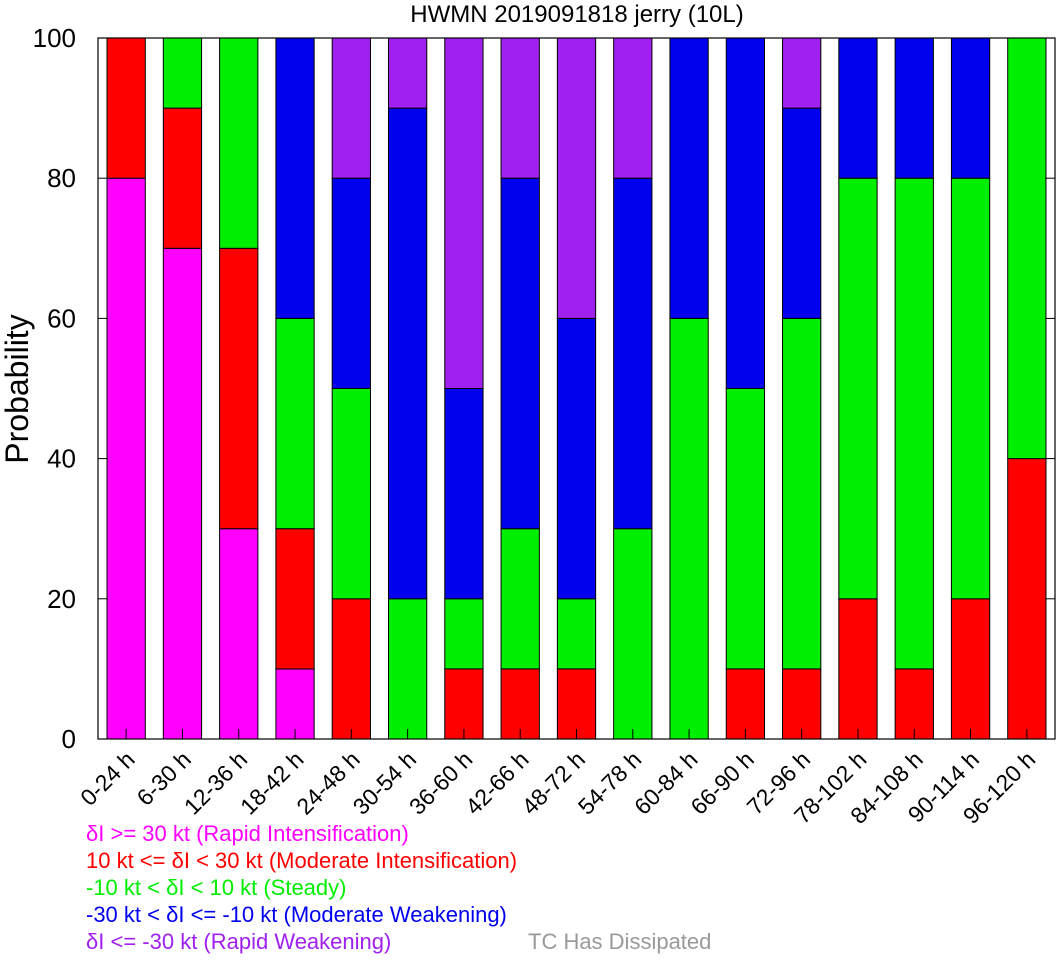 The height and width of the screenshot is (960, 1057). I want to click on chart-title: HWMN 2019091818 jerry (10L), so click(576, 14).